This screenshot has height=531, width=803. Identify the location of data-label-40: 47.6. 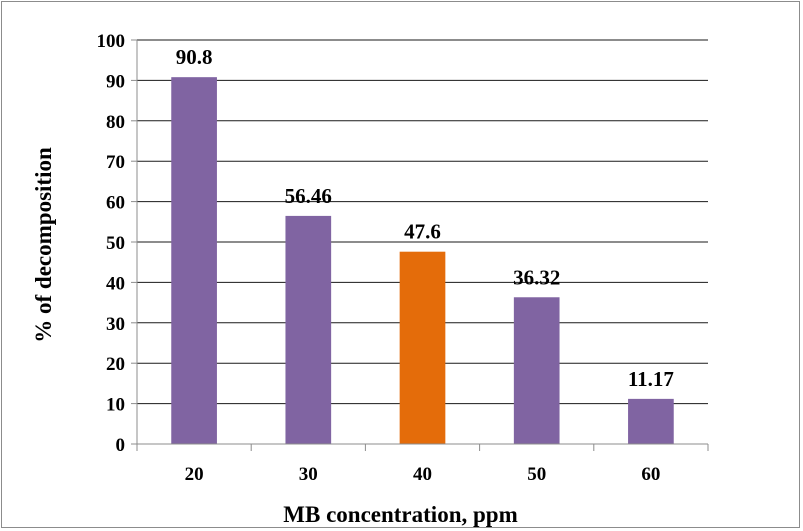
(422, 232).